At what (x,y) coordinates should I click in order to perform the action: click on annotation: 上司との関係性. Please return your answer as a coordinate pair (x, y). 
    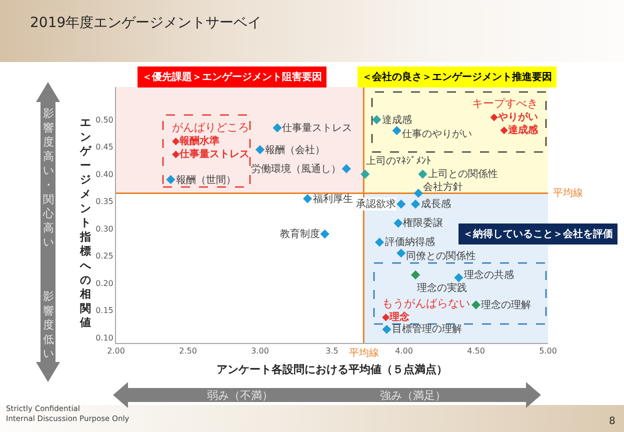
    Looking at the image, I should click on (463, 174).